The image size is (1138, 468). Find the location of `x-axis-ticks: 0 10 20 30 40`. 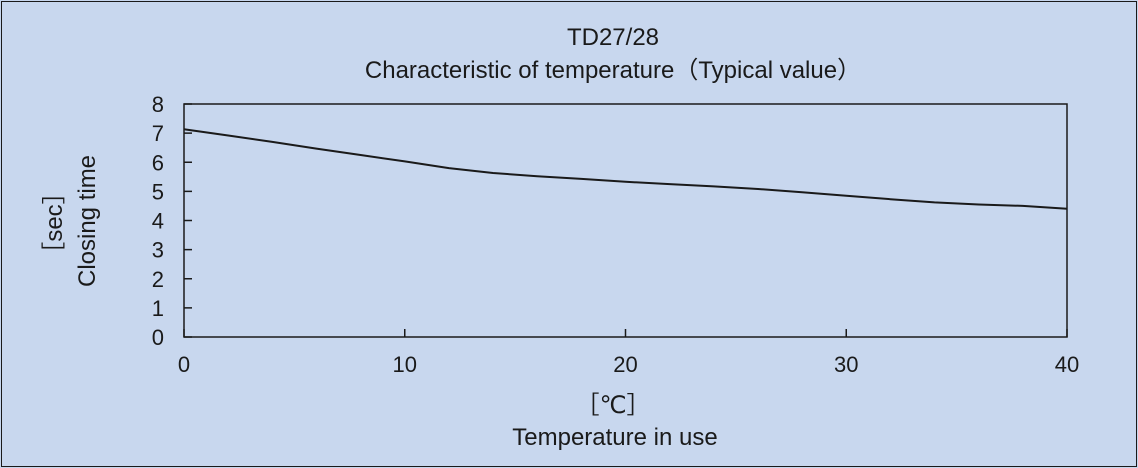

x-axis-ticks: 0 10 20 30 40 is located at coordinates (628, 353).